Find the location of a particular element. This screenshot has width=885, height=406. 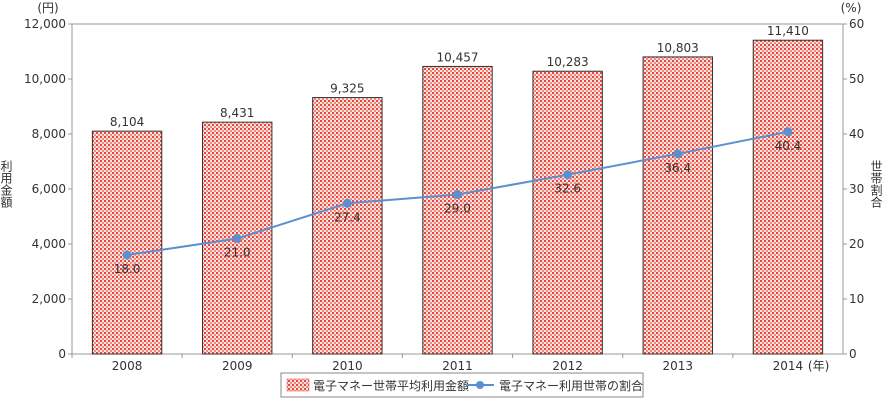

x-tick-label: 2013 is located at coordinates (678, 366).